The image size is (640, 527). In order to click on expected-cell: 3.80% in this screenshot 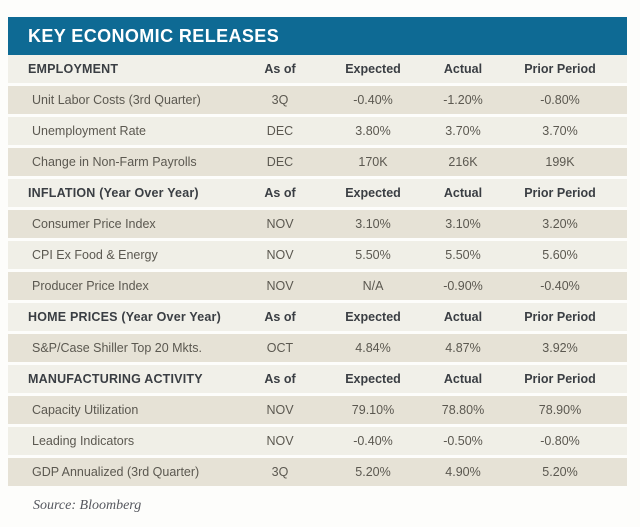, I will do `click(373, 131)`.